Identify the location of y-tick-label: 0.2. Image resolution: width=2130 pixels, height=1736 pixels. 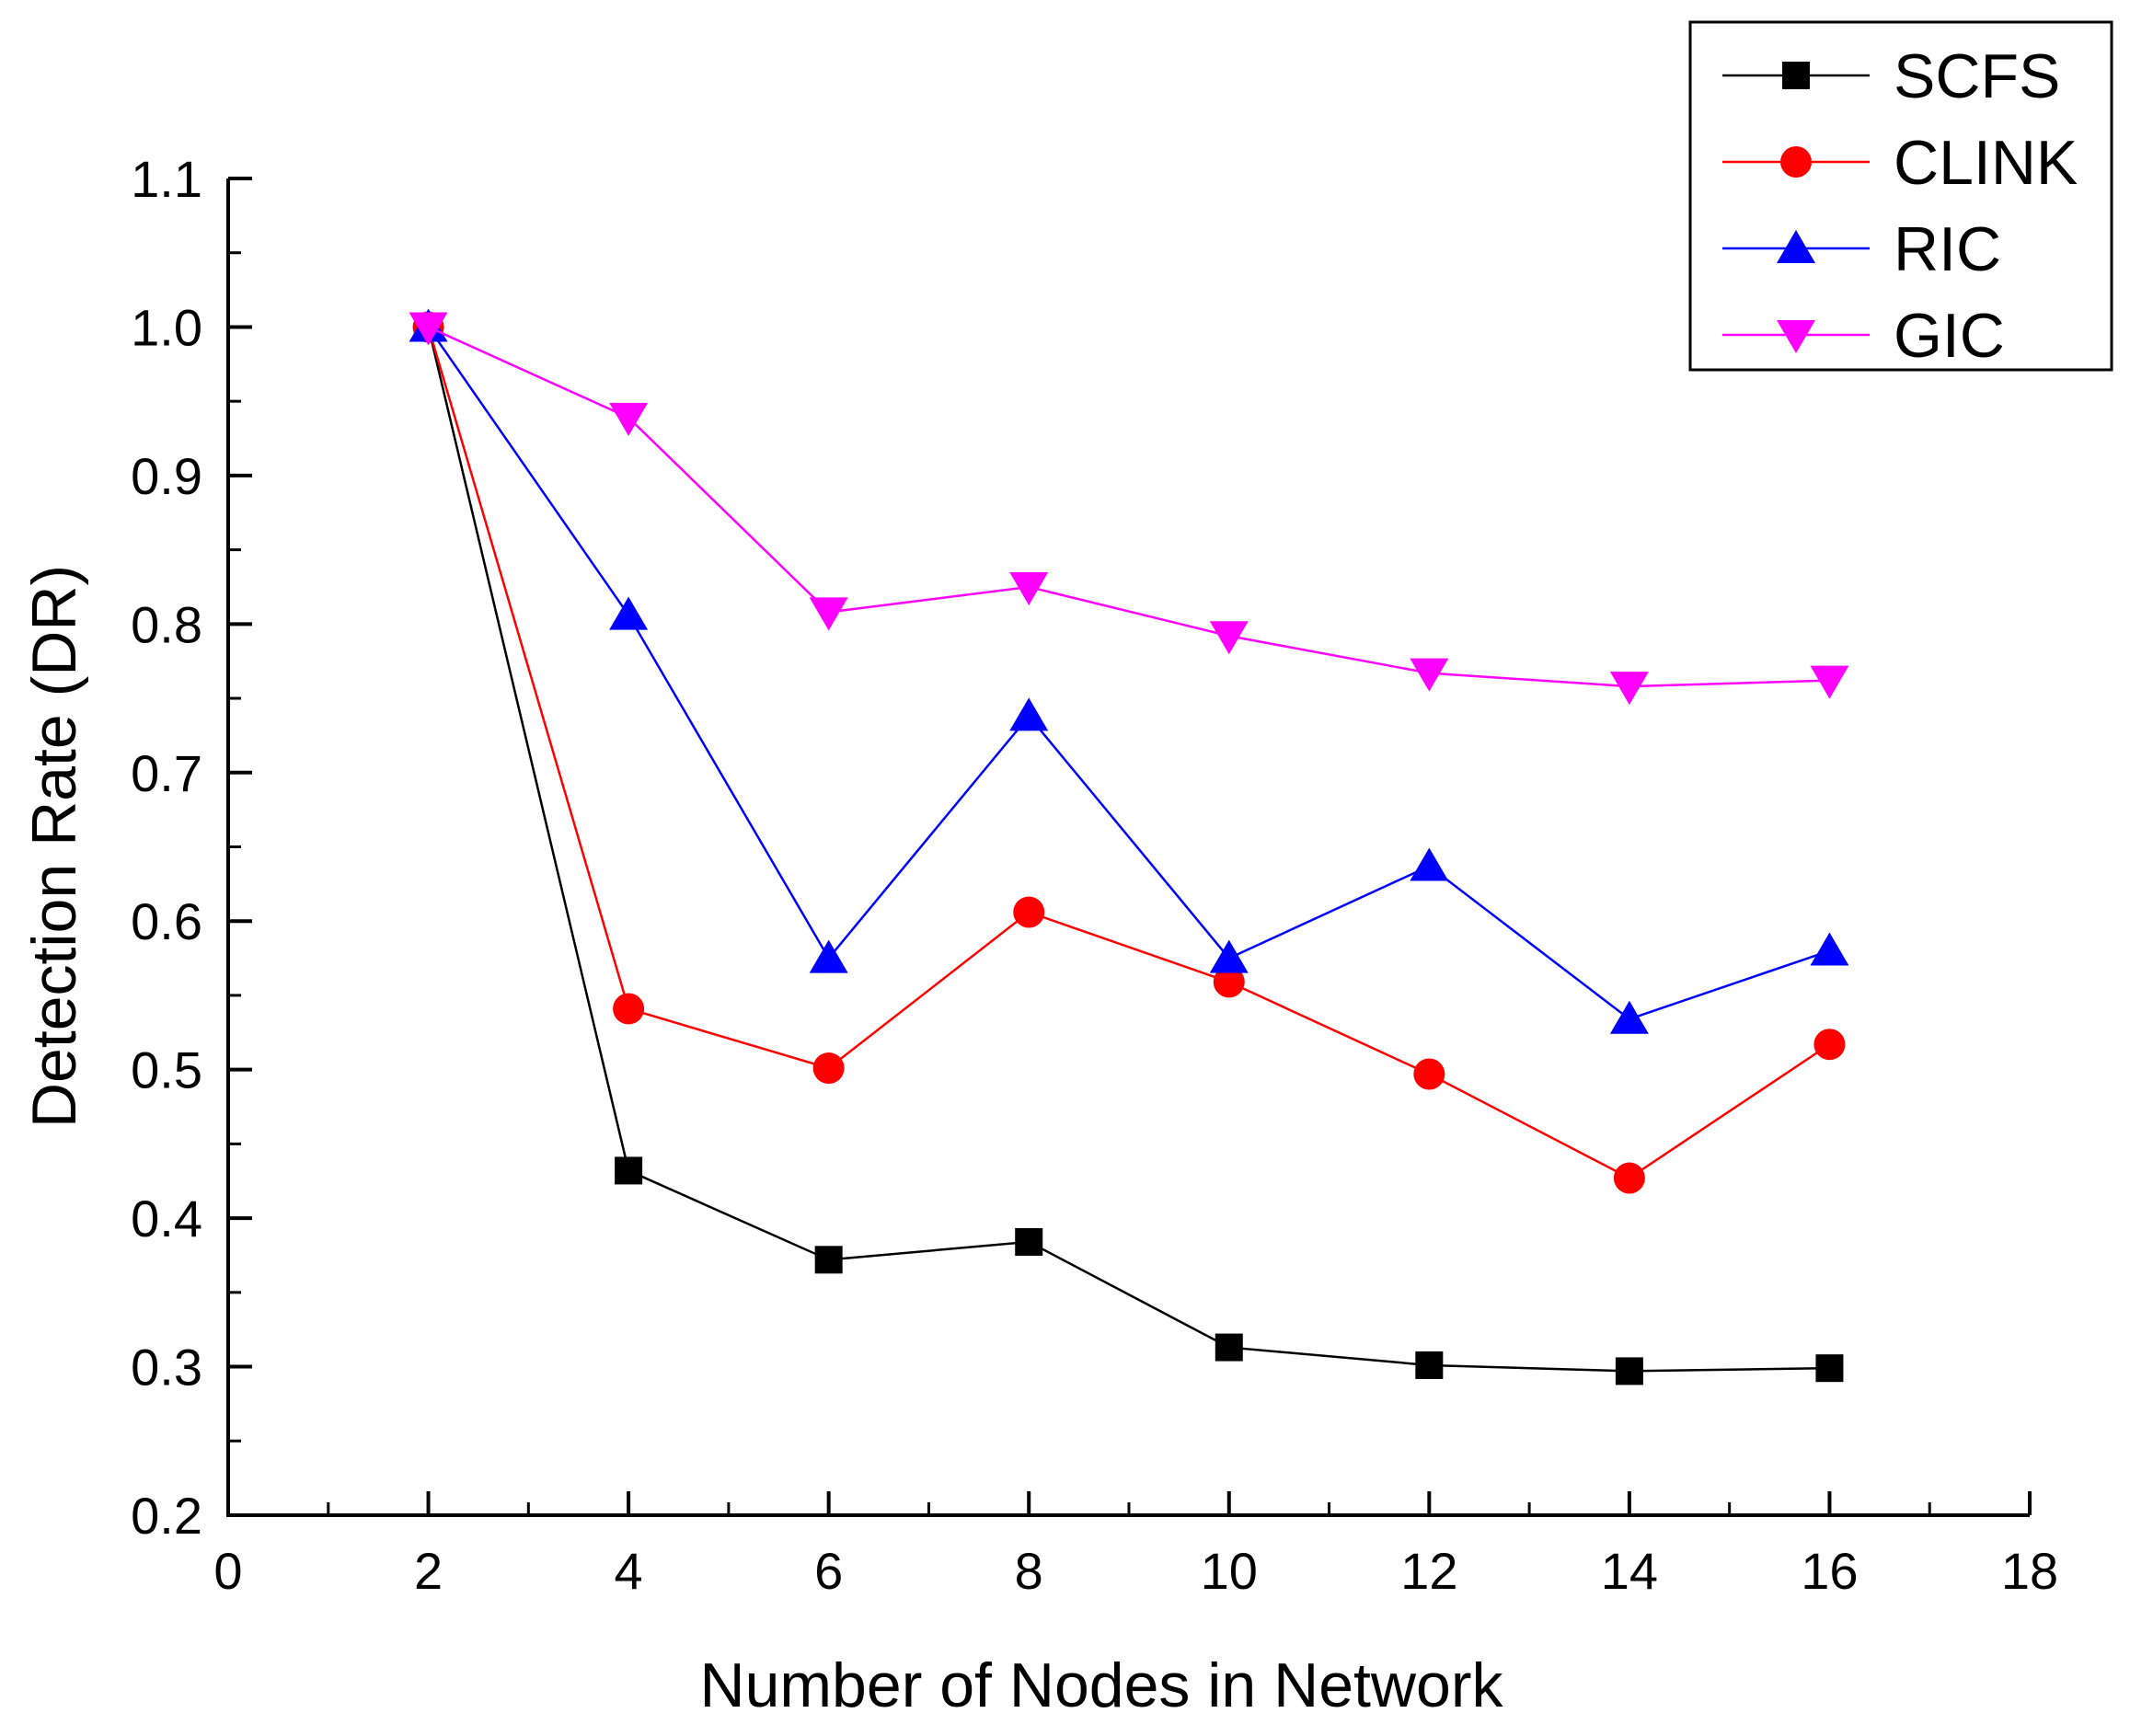
(166, 1516).